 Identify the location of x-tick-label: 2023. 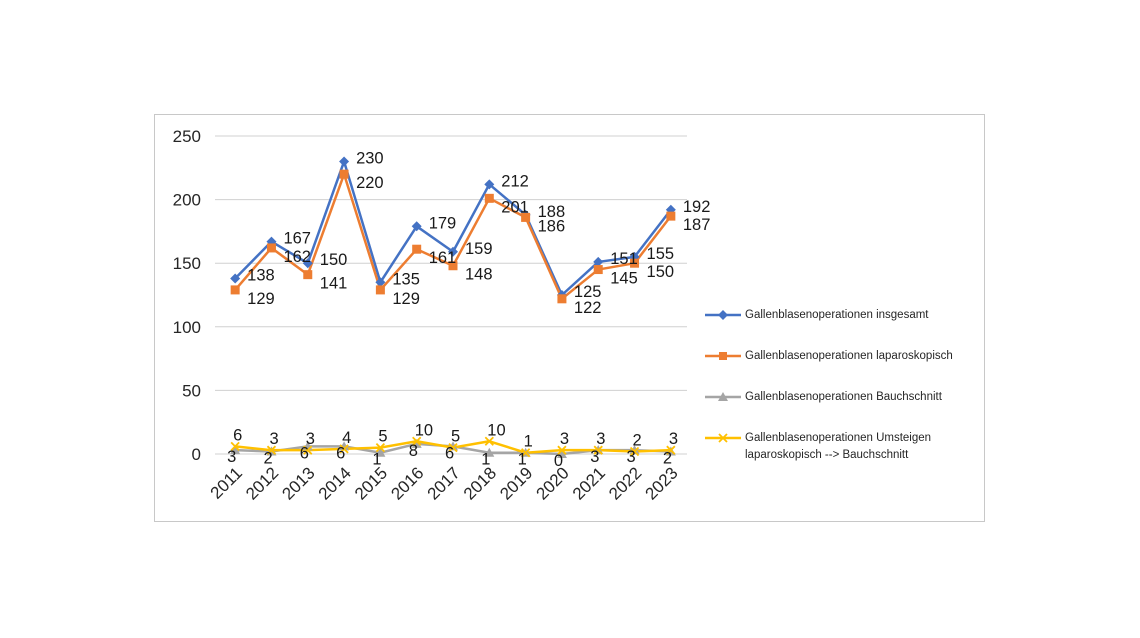
(661, 483).